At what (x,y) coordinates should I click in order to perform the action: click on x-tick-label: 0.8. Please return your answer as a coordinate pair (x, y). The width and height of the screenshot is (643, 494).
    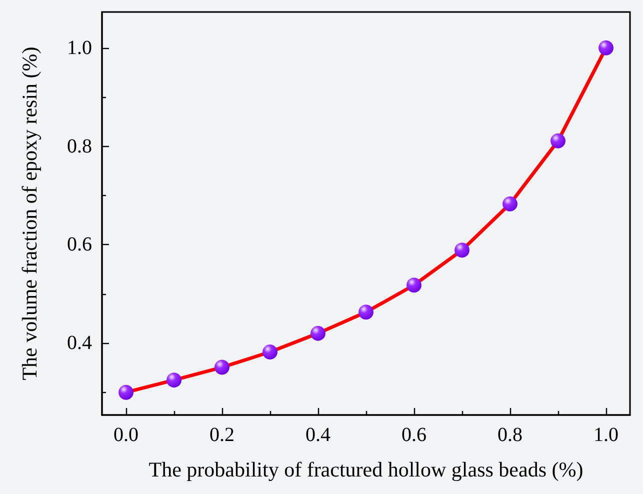
    Looking at the image, I should click on (510, 435).